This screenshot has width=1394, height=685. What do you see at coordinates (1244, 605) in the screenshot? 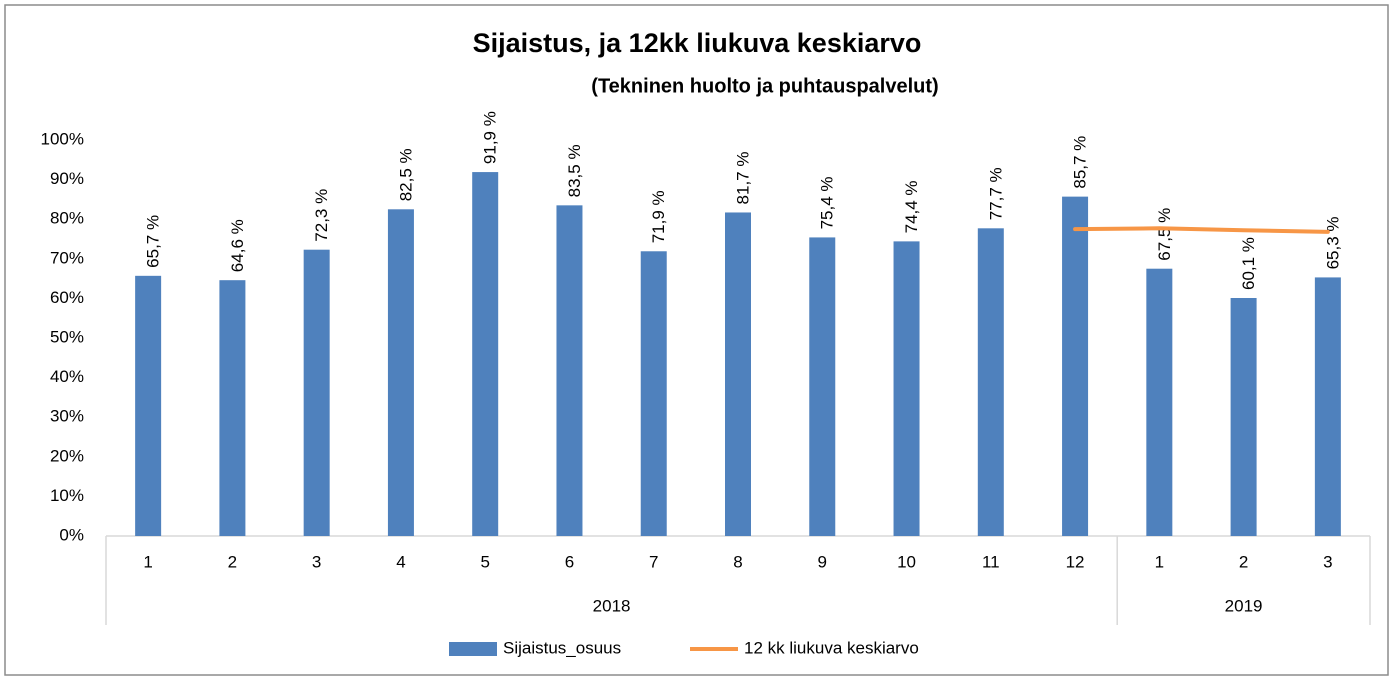
I see `group-label: 2019` at bounding box center [1244, 605].